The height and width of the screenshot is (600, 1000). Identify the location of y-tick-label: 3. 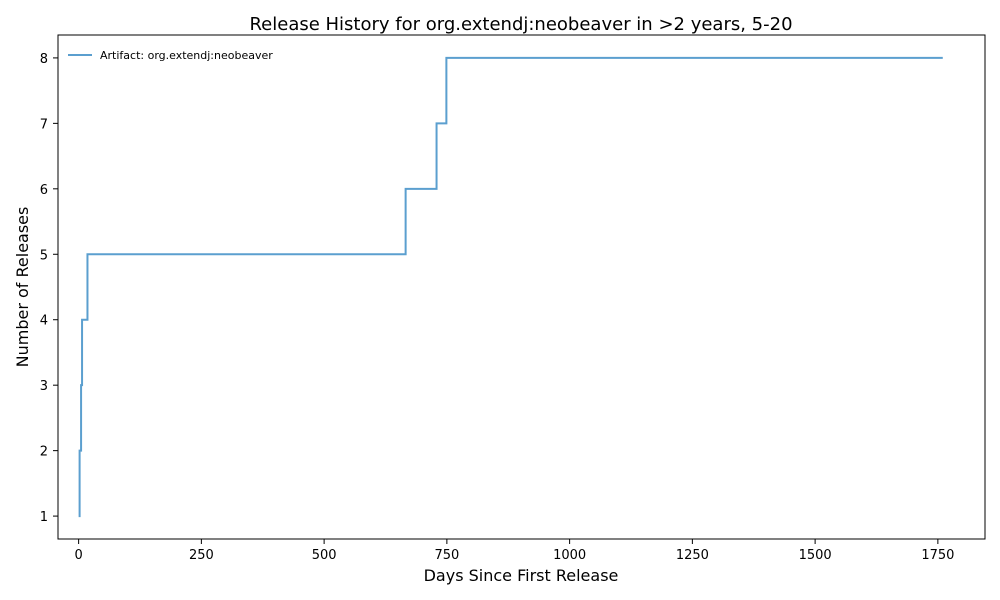
(44, 386).